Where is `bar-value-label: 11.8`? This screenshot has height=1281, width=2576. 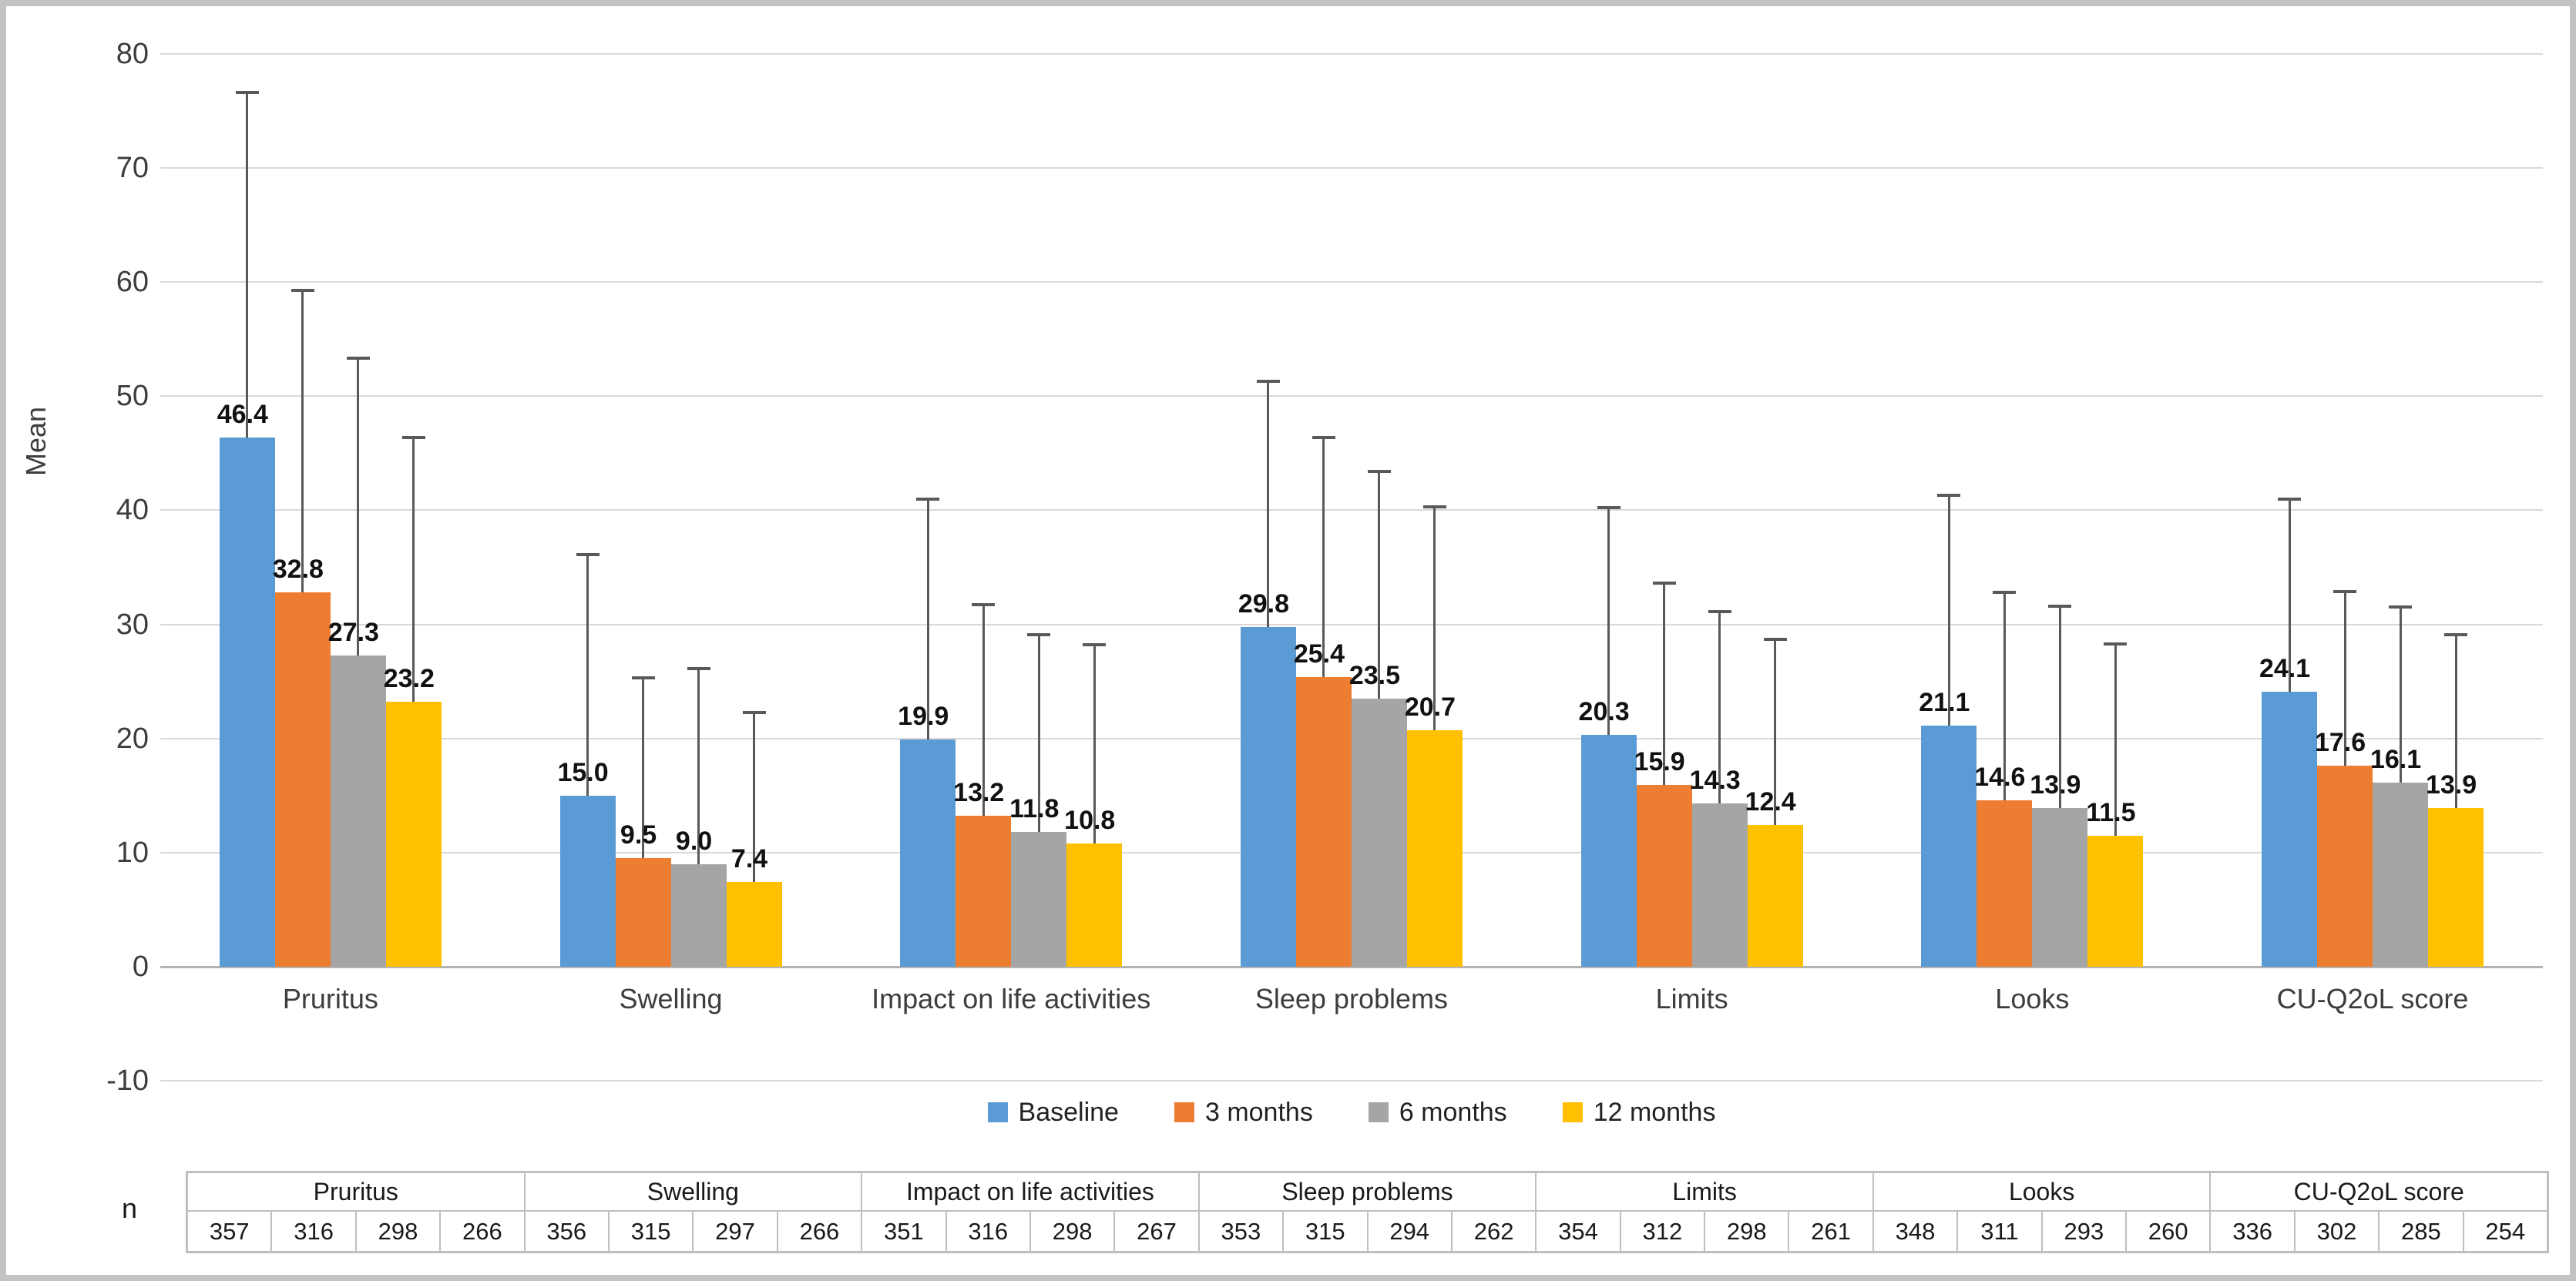
bar-value-label: 11.8 is located at coordinates (1034, 809).